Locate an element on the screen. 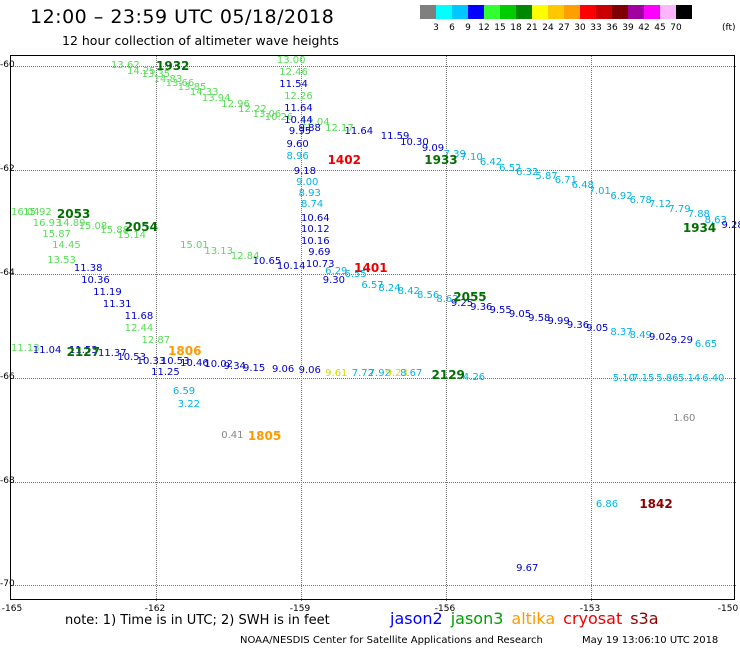 The height and width of the screenshot is (650, 740). wave-height-value: 11.19 is located at coordinates (107, 292).